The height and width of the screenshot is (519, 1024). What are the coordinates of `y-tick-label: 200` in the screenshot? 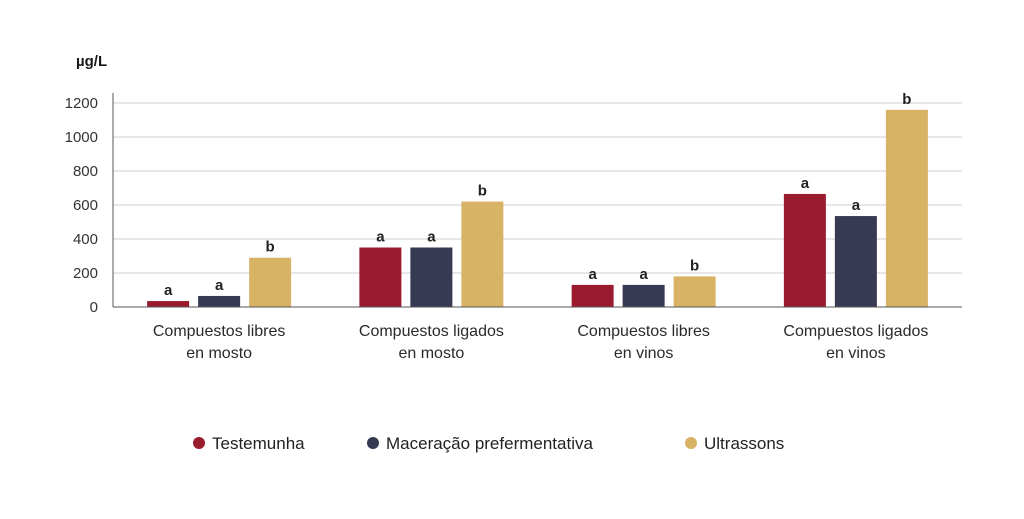 It's located at (85, 273).